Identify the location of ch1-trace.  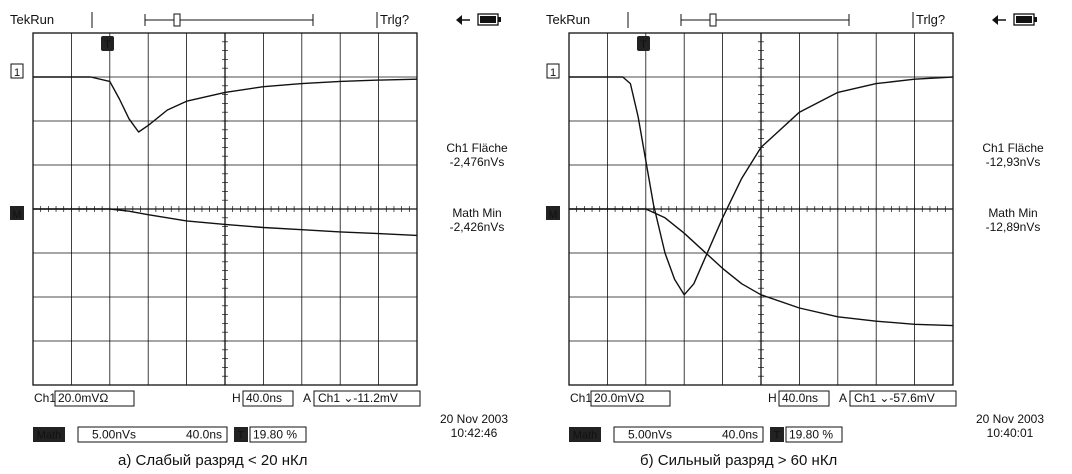
(225, 104).